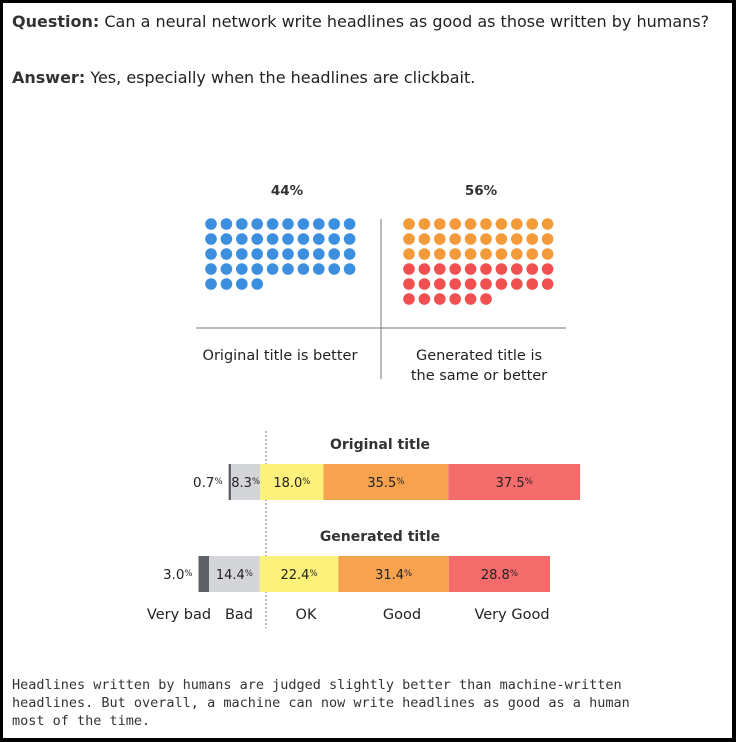 Image resolution: width=736 pixels, height=742 pixels. Describe the element at coordinates (280, 356) in the screenshot. I see `waffle-group-label: Original title is better` at that location.